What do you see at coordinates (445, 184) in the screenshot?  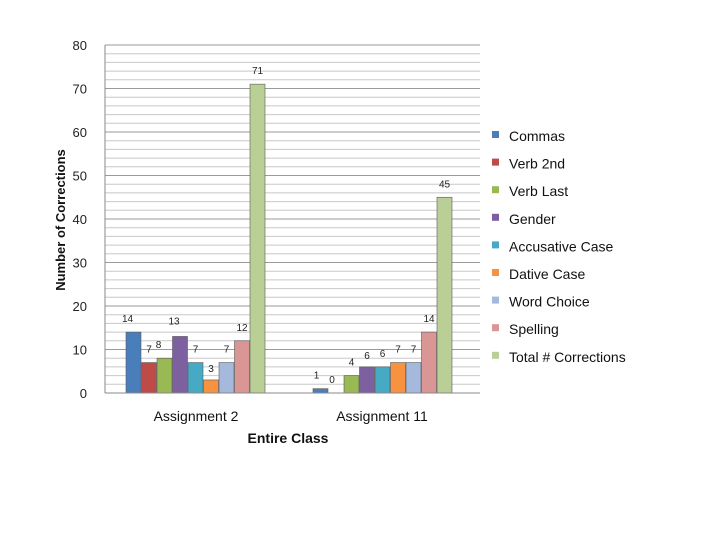 I see `bar-value-label: 45` at bounding box center [445, 184].